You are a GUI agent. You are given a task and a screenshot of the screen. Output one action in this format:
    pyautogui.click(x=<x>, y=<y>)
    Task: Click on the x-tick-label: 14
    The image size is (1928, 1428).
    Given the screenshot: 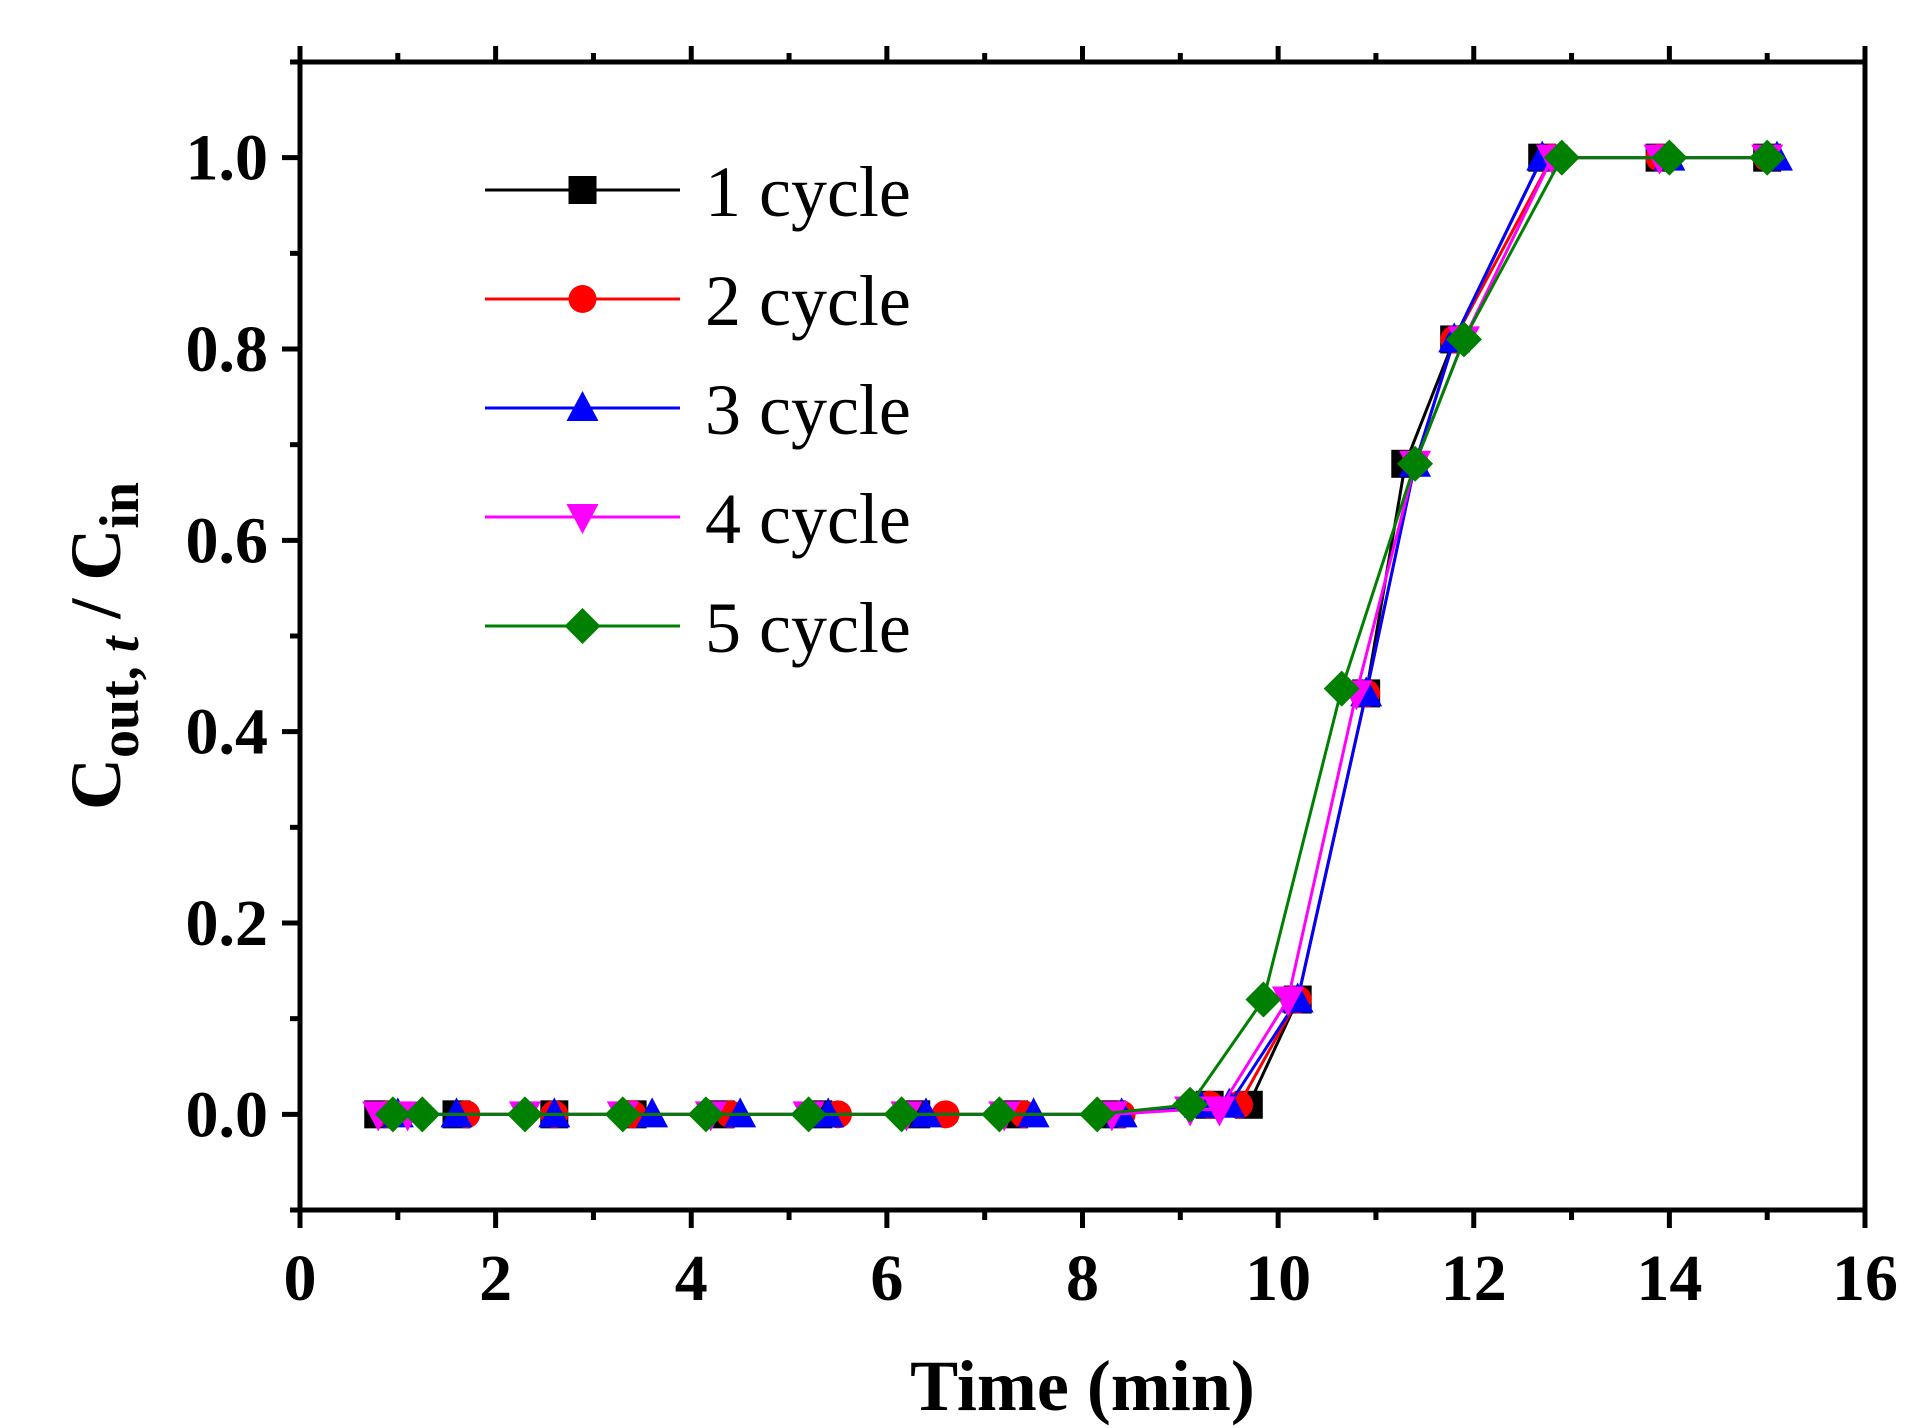 What is the action you would take?
    pyautogui.click(x=1669, y=1278)
    